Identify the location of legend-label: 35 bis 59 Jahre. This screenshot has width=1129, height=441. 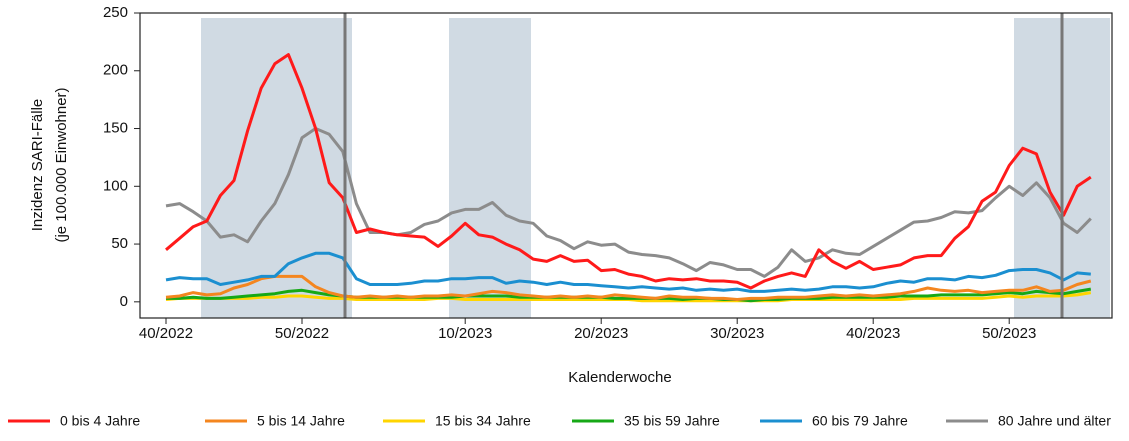
(672, 421).